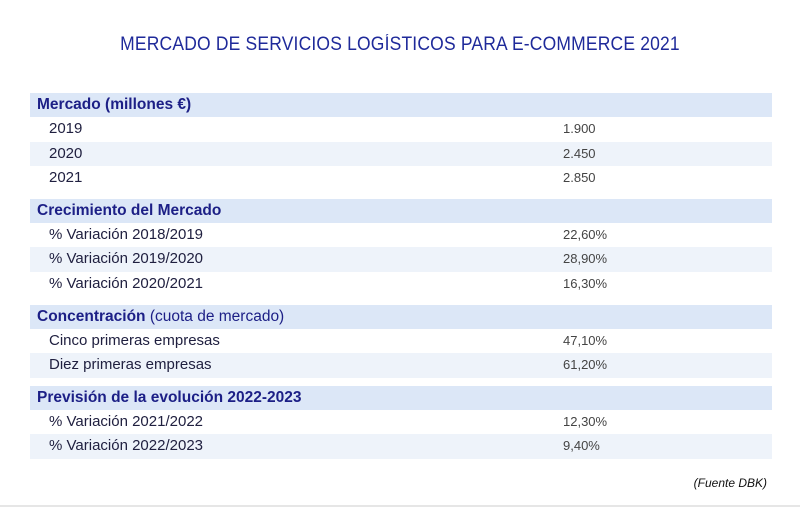 The height and width of the screenshot is (508, 800). What do you see at coordinates (585, 234) in the screenshot?
I see `row-value: 22,60%` at bounding box center [585, 234].